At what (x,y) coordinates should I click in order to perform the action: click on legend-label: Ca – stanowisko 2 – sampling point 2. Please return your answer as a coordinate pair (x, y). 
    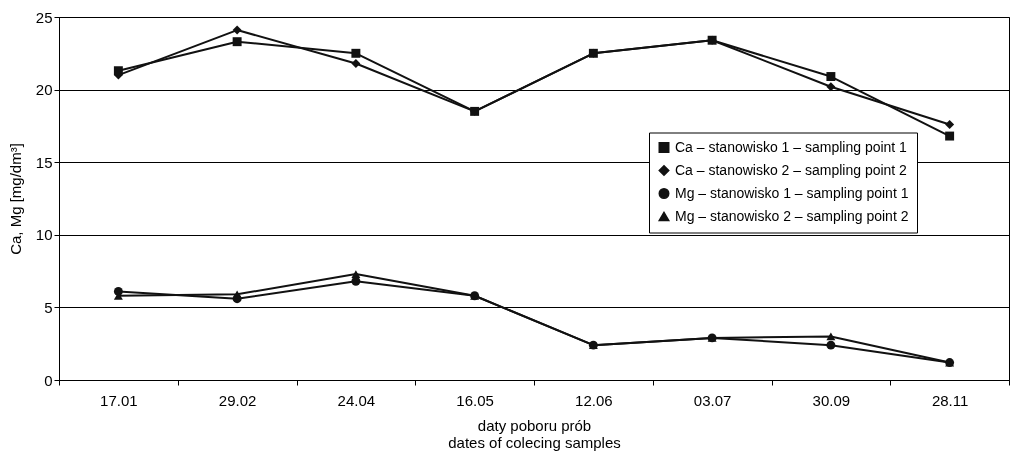
    Looking at the image, I should click on (791, 169).